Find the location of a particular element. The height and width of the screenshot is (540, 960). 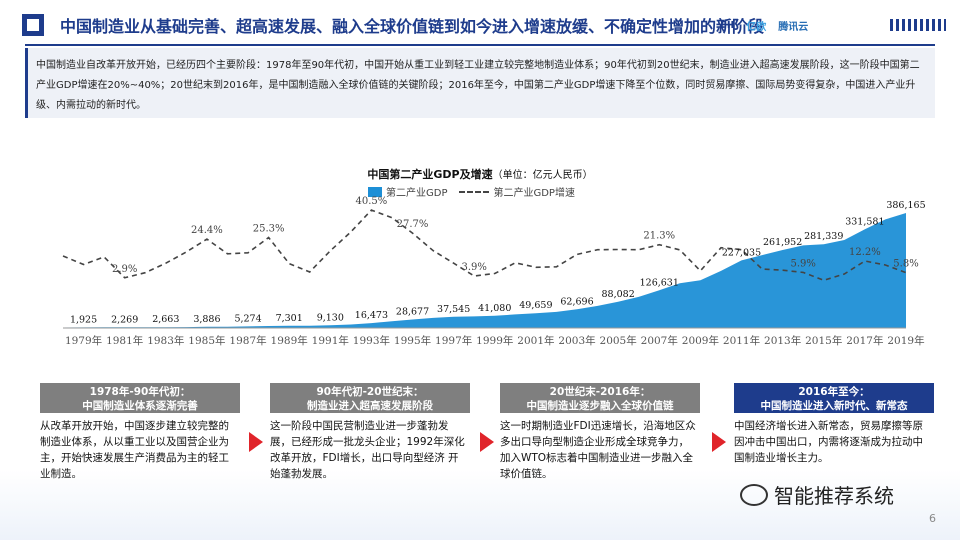

growth-data-label: 27.7% is located at coordinates (413, 224).